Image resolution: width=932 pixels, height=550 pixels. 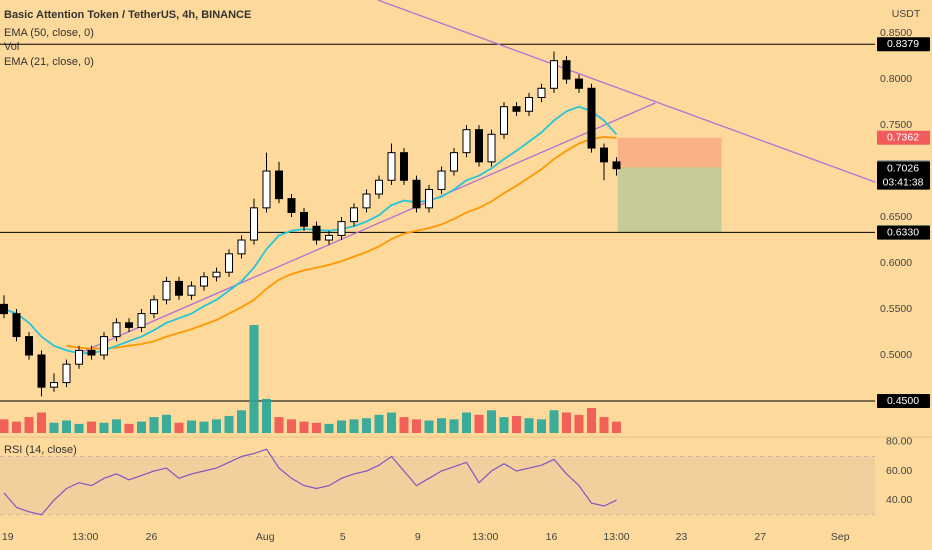 What do you see at coordinates (899, 471) in the screenshot?
I see `rsi-tick-label: 60.00` at bounding box center [899, 471].